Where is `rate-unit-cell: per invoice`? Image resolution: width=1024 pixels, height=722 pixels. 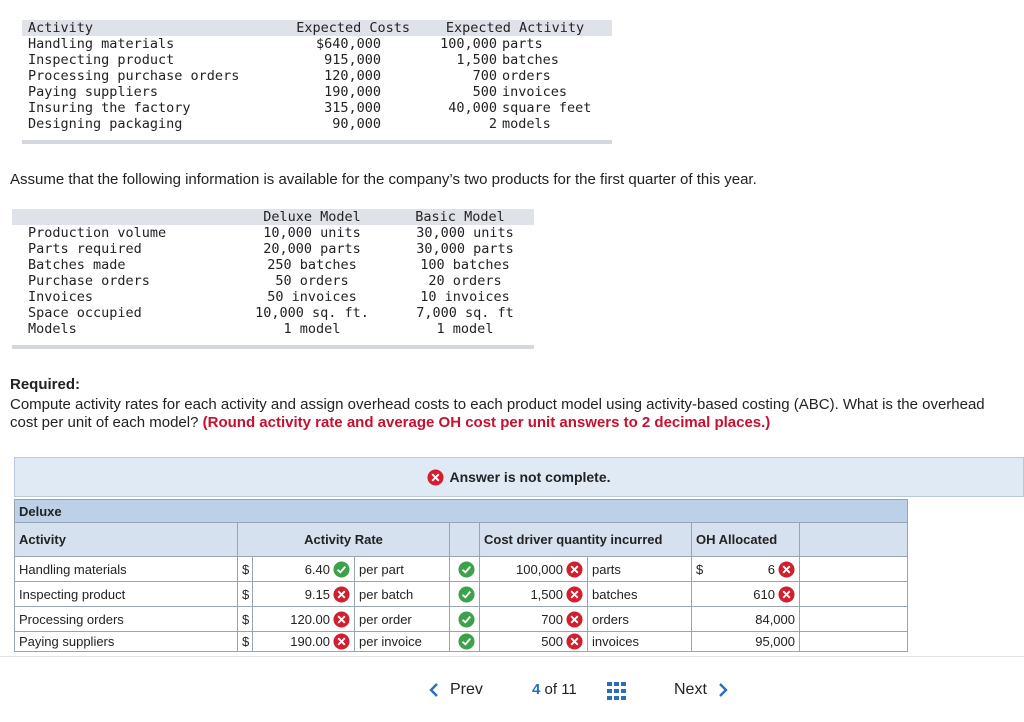 rate-unit-cell: per invoice is located at coordinates (402, 642).